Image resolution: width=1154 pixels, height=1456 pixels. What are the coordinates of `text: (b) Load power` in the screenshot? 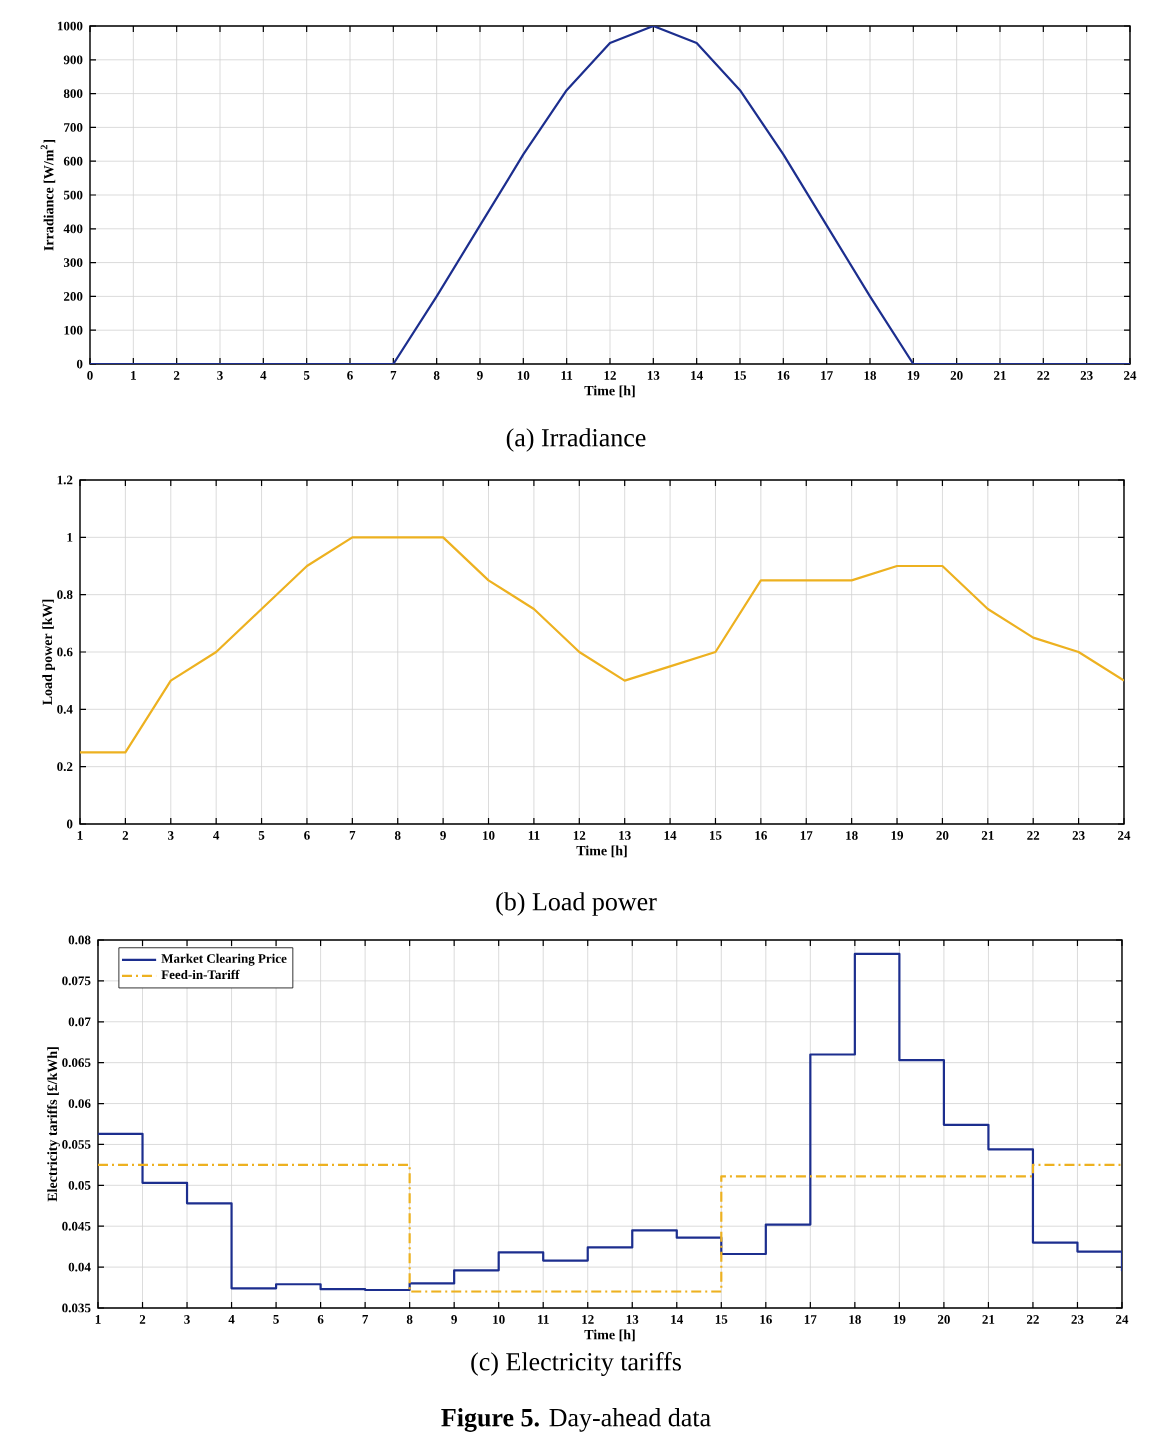 It's located at (576, 904).